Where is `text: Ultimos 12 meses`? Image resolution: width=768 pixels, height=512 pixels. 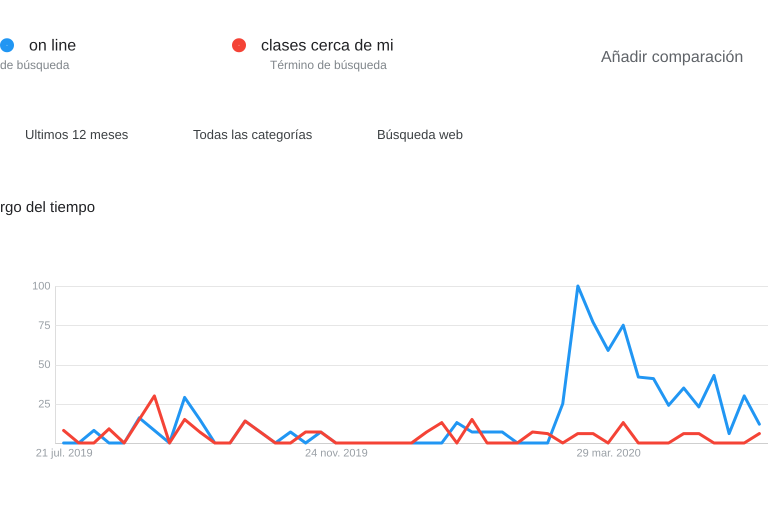
text: Ultimos 12 meses is located at coordinates (77, 134).